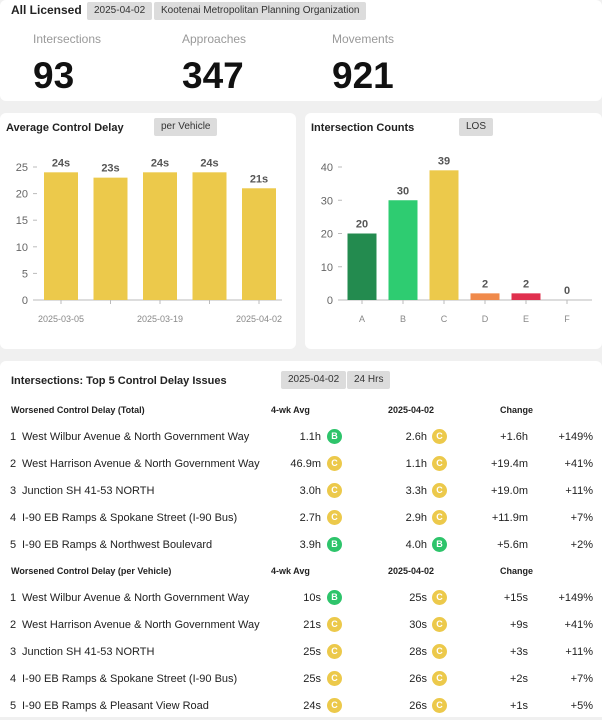 The height and width of the screenshot is (720, 602). I want to click on current-value: 2.6h, so click(416, 437).